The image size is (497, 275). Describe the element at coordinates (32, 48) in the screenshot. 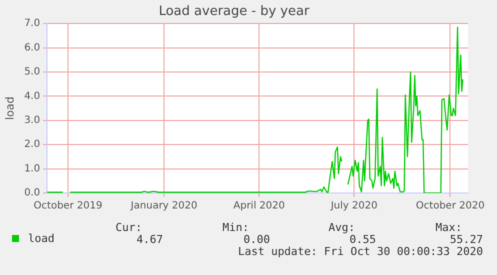

I see `y-tick-label: 6.0` at that location.